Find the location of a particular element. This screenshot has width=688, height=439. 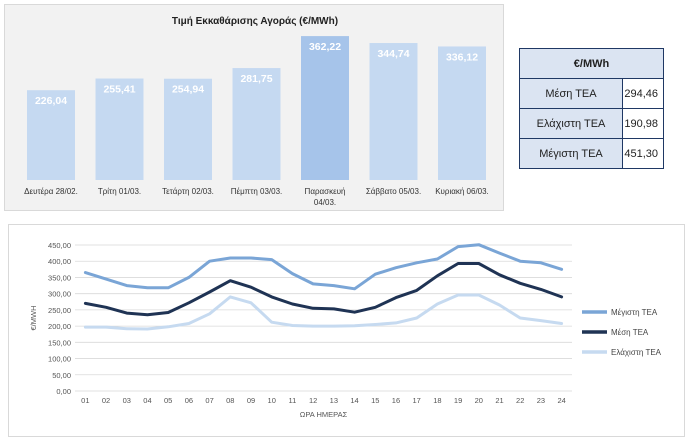

stats-value: 294,46 is located at coordinates (643, 93).